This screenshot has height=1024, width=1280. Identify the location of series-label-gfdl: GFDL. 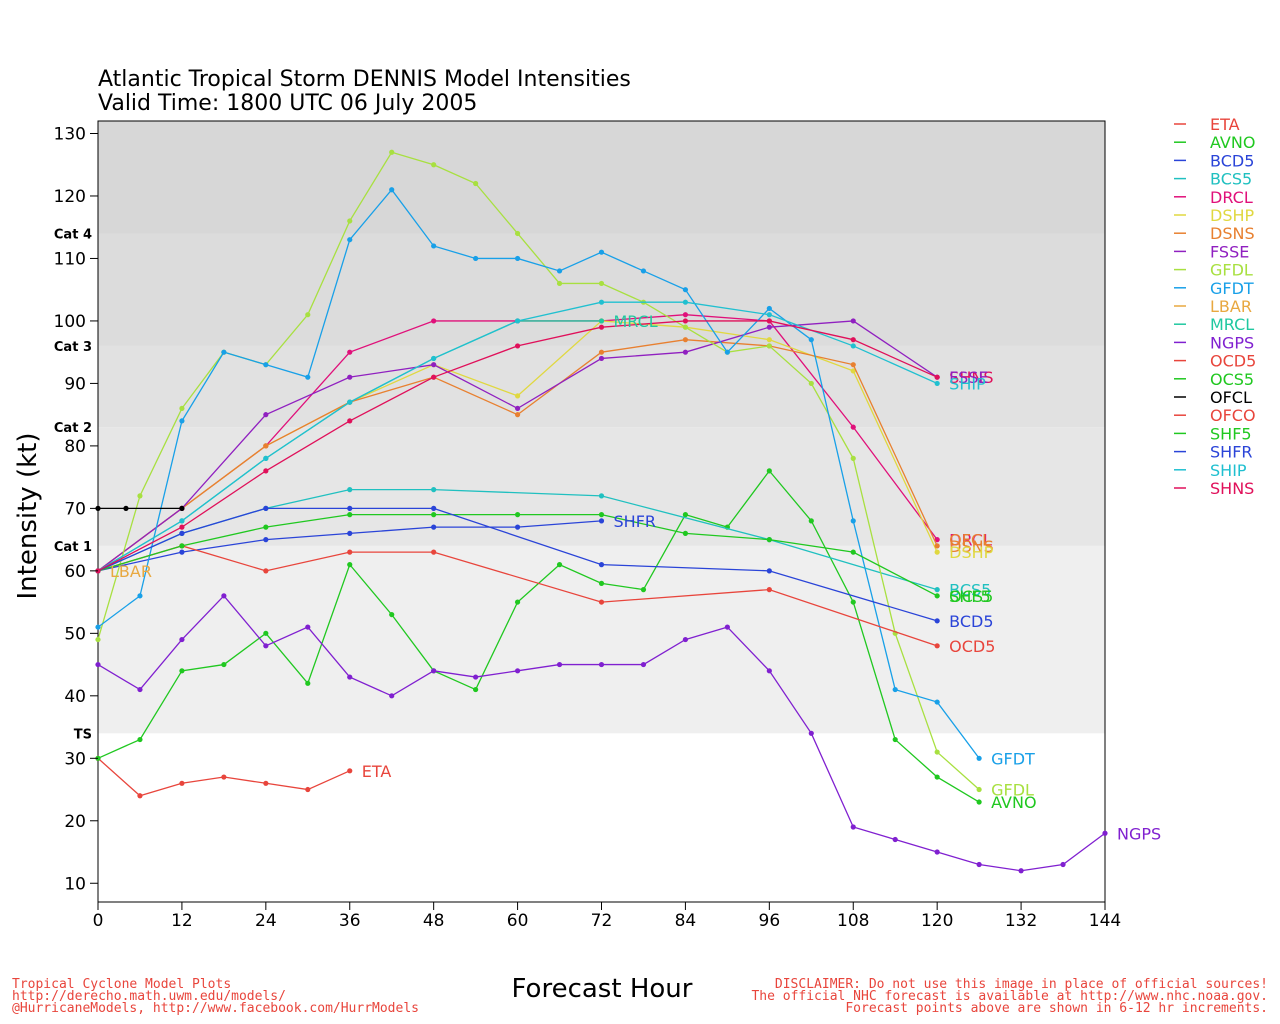
(1012, 790).